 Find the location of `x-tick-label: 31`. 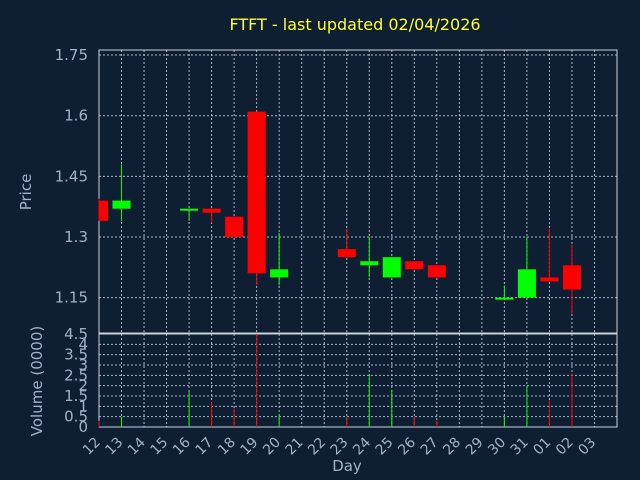

x-tick-label: 31 is located at coordinates (520, 447).